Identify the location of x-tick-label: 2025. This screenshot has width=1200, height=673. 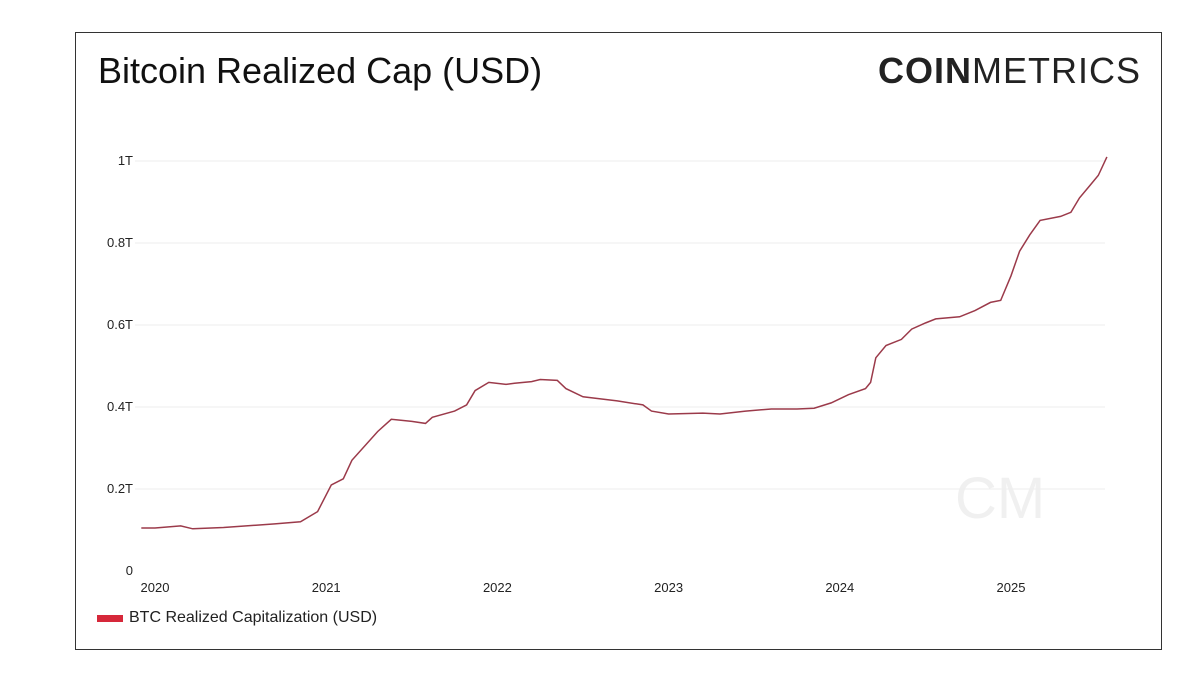
(1011, 587).